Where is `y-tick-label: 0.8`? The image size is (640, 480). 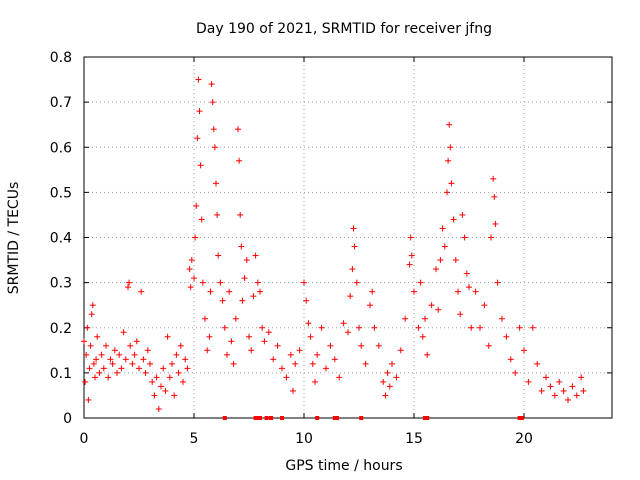
y-tick-label: 0.8 is located at coordinates (61, 58).